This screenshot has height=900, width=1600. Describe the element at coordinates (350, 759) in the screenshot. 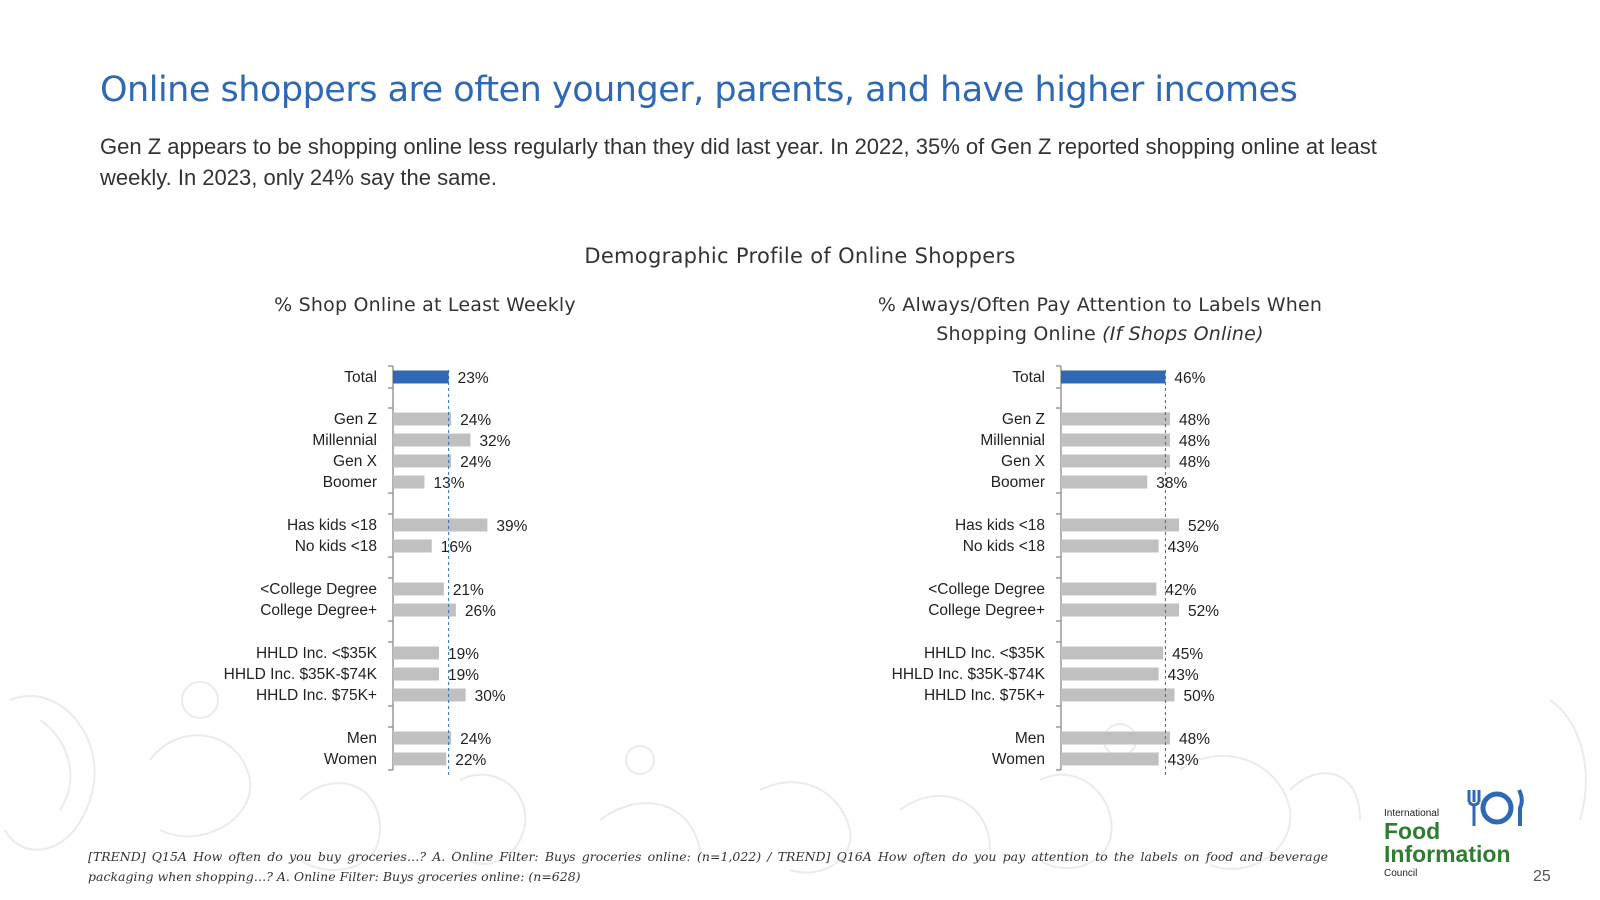

I see `left-category-label: Women` at that location.